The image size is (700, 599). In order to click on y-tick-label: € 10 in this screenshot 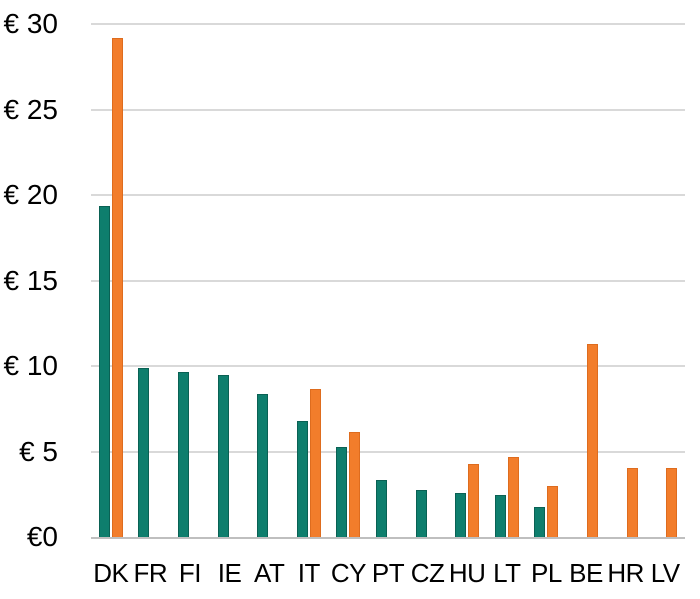, I will do `click(31, 365)`.